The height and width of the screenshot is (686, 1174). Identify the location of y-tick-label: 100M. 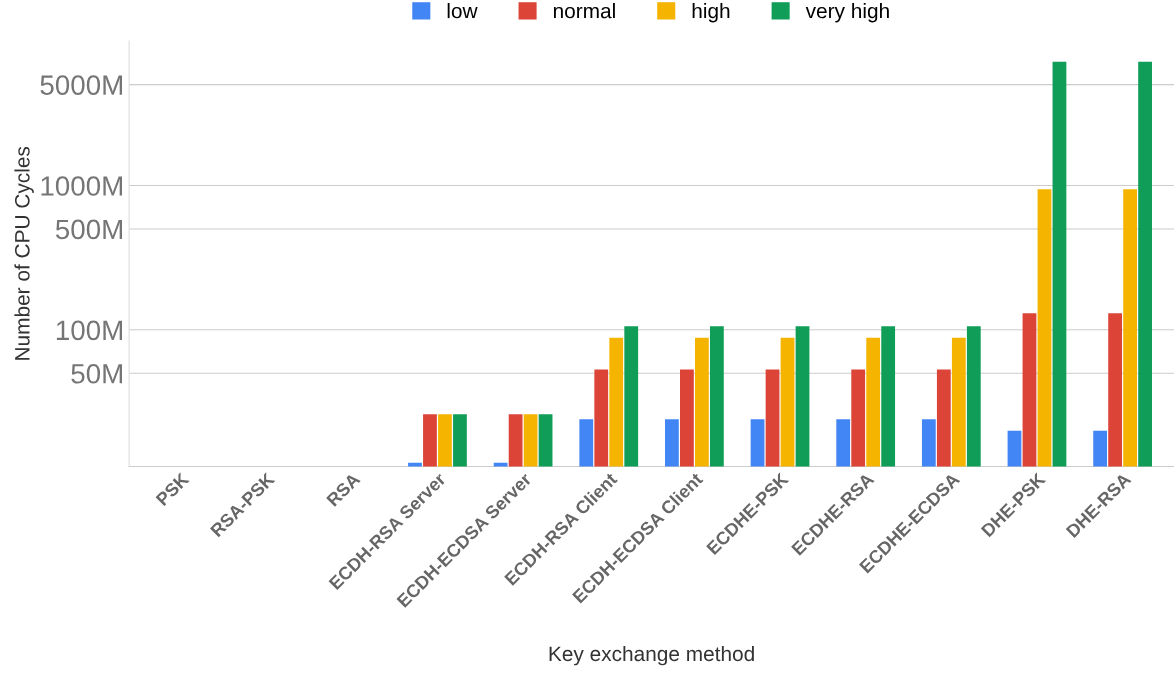
(89, 330).